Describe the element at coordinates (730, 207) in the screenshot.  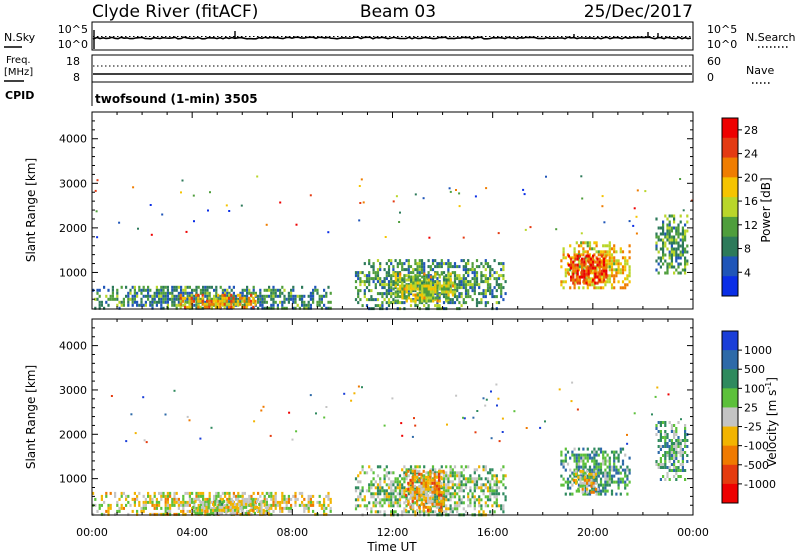
I see `colorbar-frame` at that location.